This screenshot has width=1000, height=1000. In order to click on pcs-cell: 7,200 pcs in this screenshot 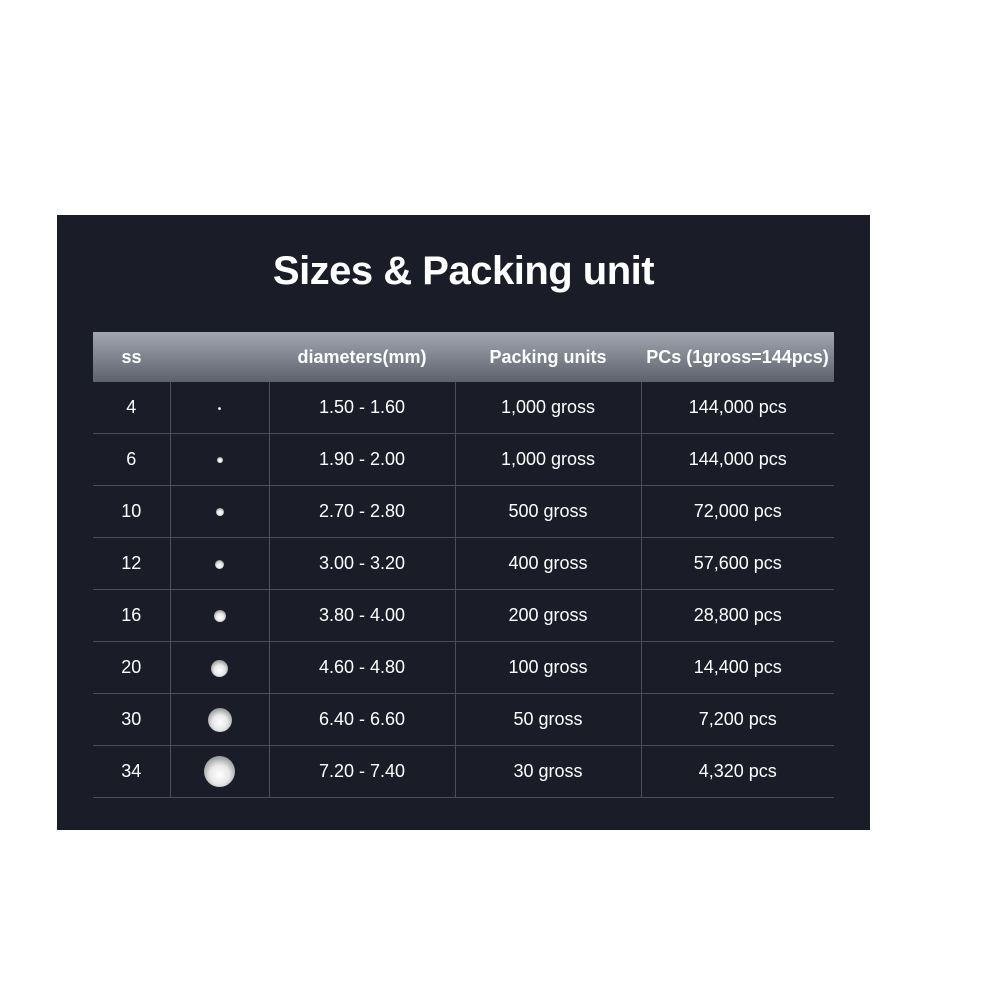, I will do `click(737, 719)`.